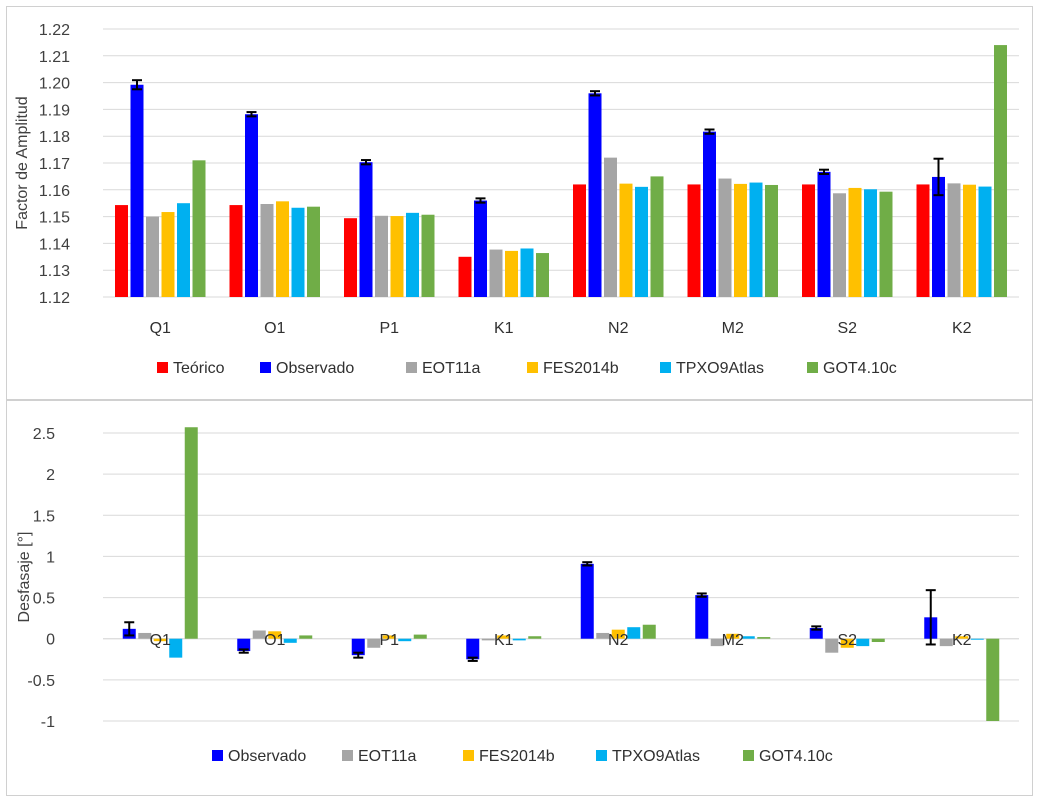 The height and width of the screenshot is (803, 1039). Describe the element at coordinates (634, 633) in the screenshot. I see `bar-tpxo9atlas-n2` at that location.